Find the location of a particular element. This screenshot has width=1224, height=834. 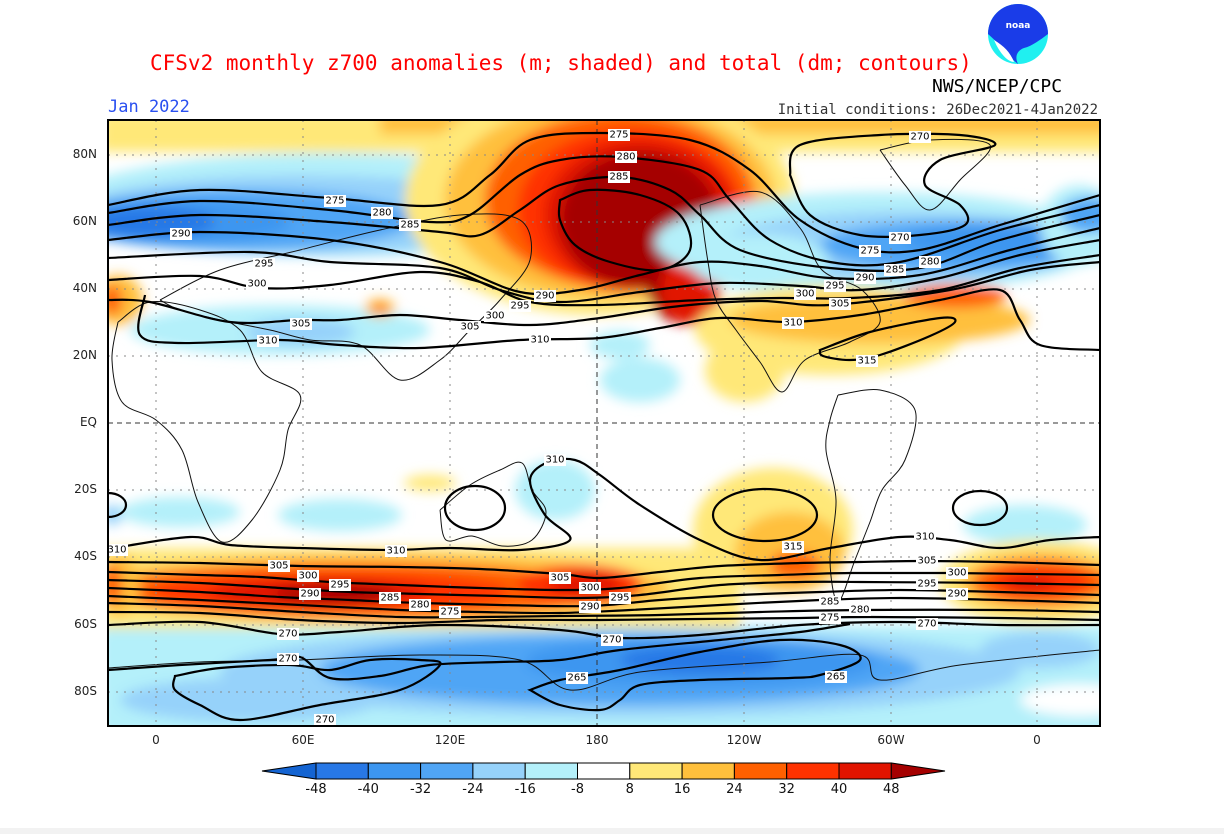

colorbar-tick-label: -40 is located at coordinates (368, 789).